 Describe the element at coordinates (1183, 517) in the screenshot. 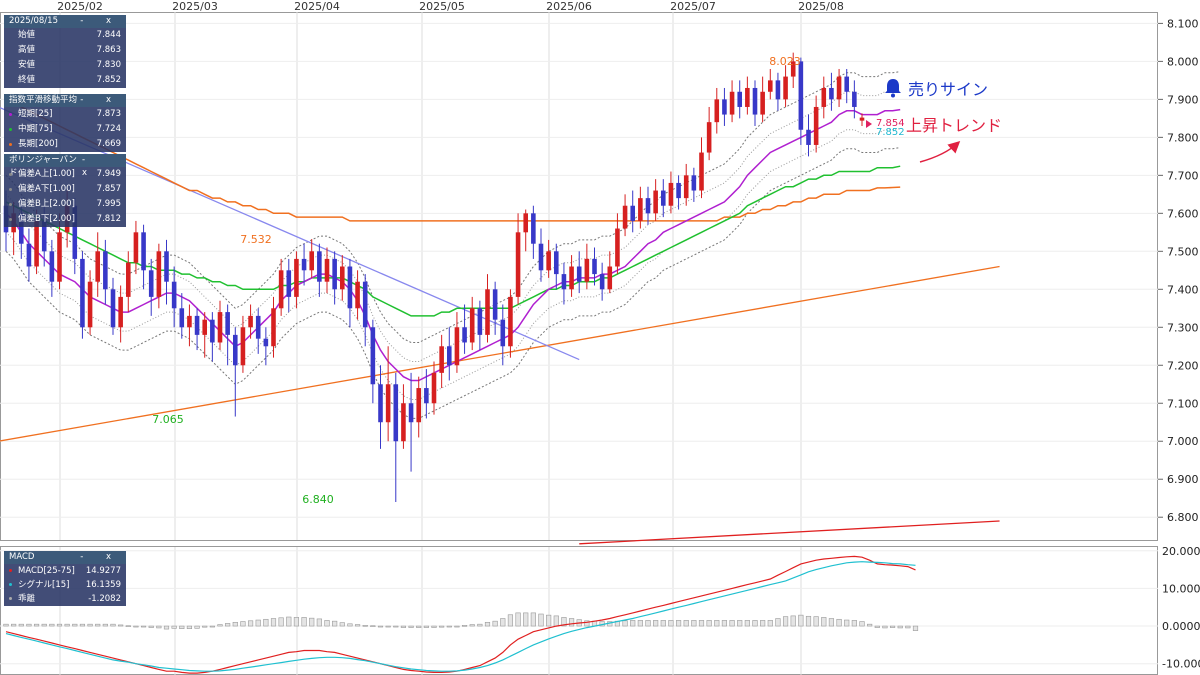

I see `price-tick-label: 6.800` at that location.